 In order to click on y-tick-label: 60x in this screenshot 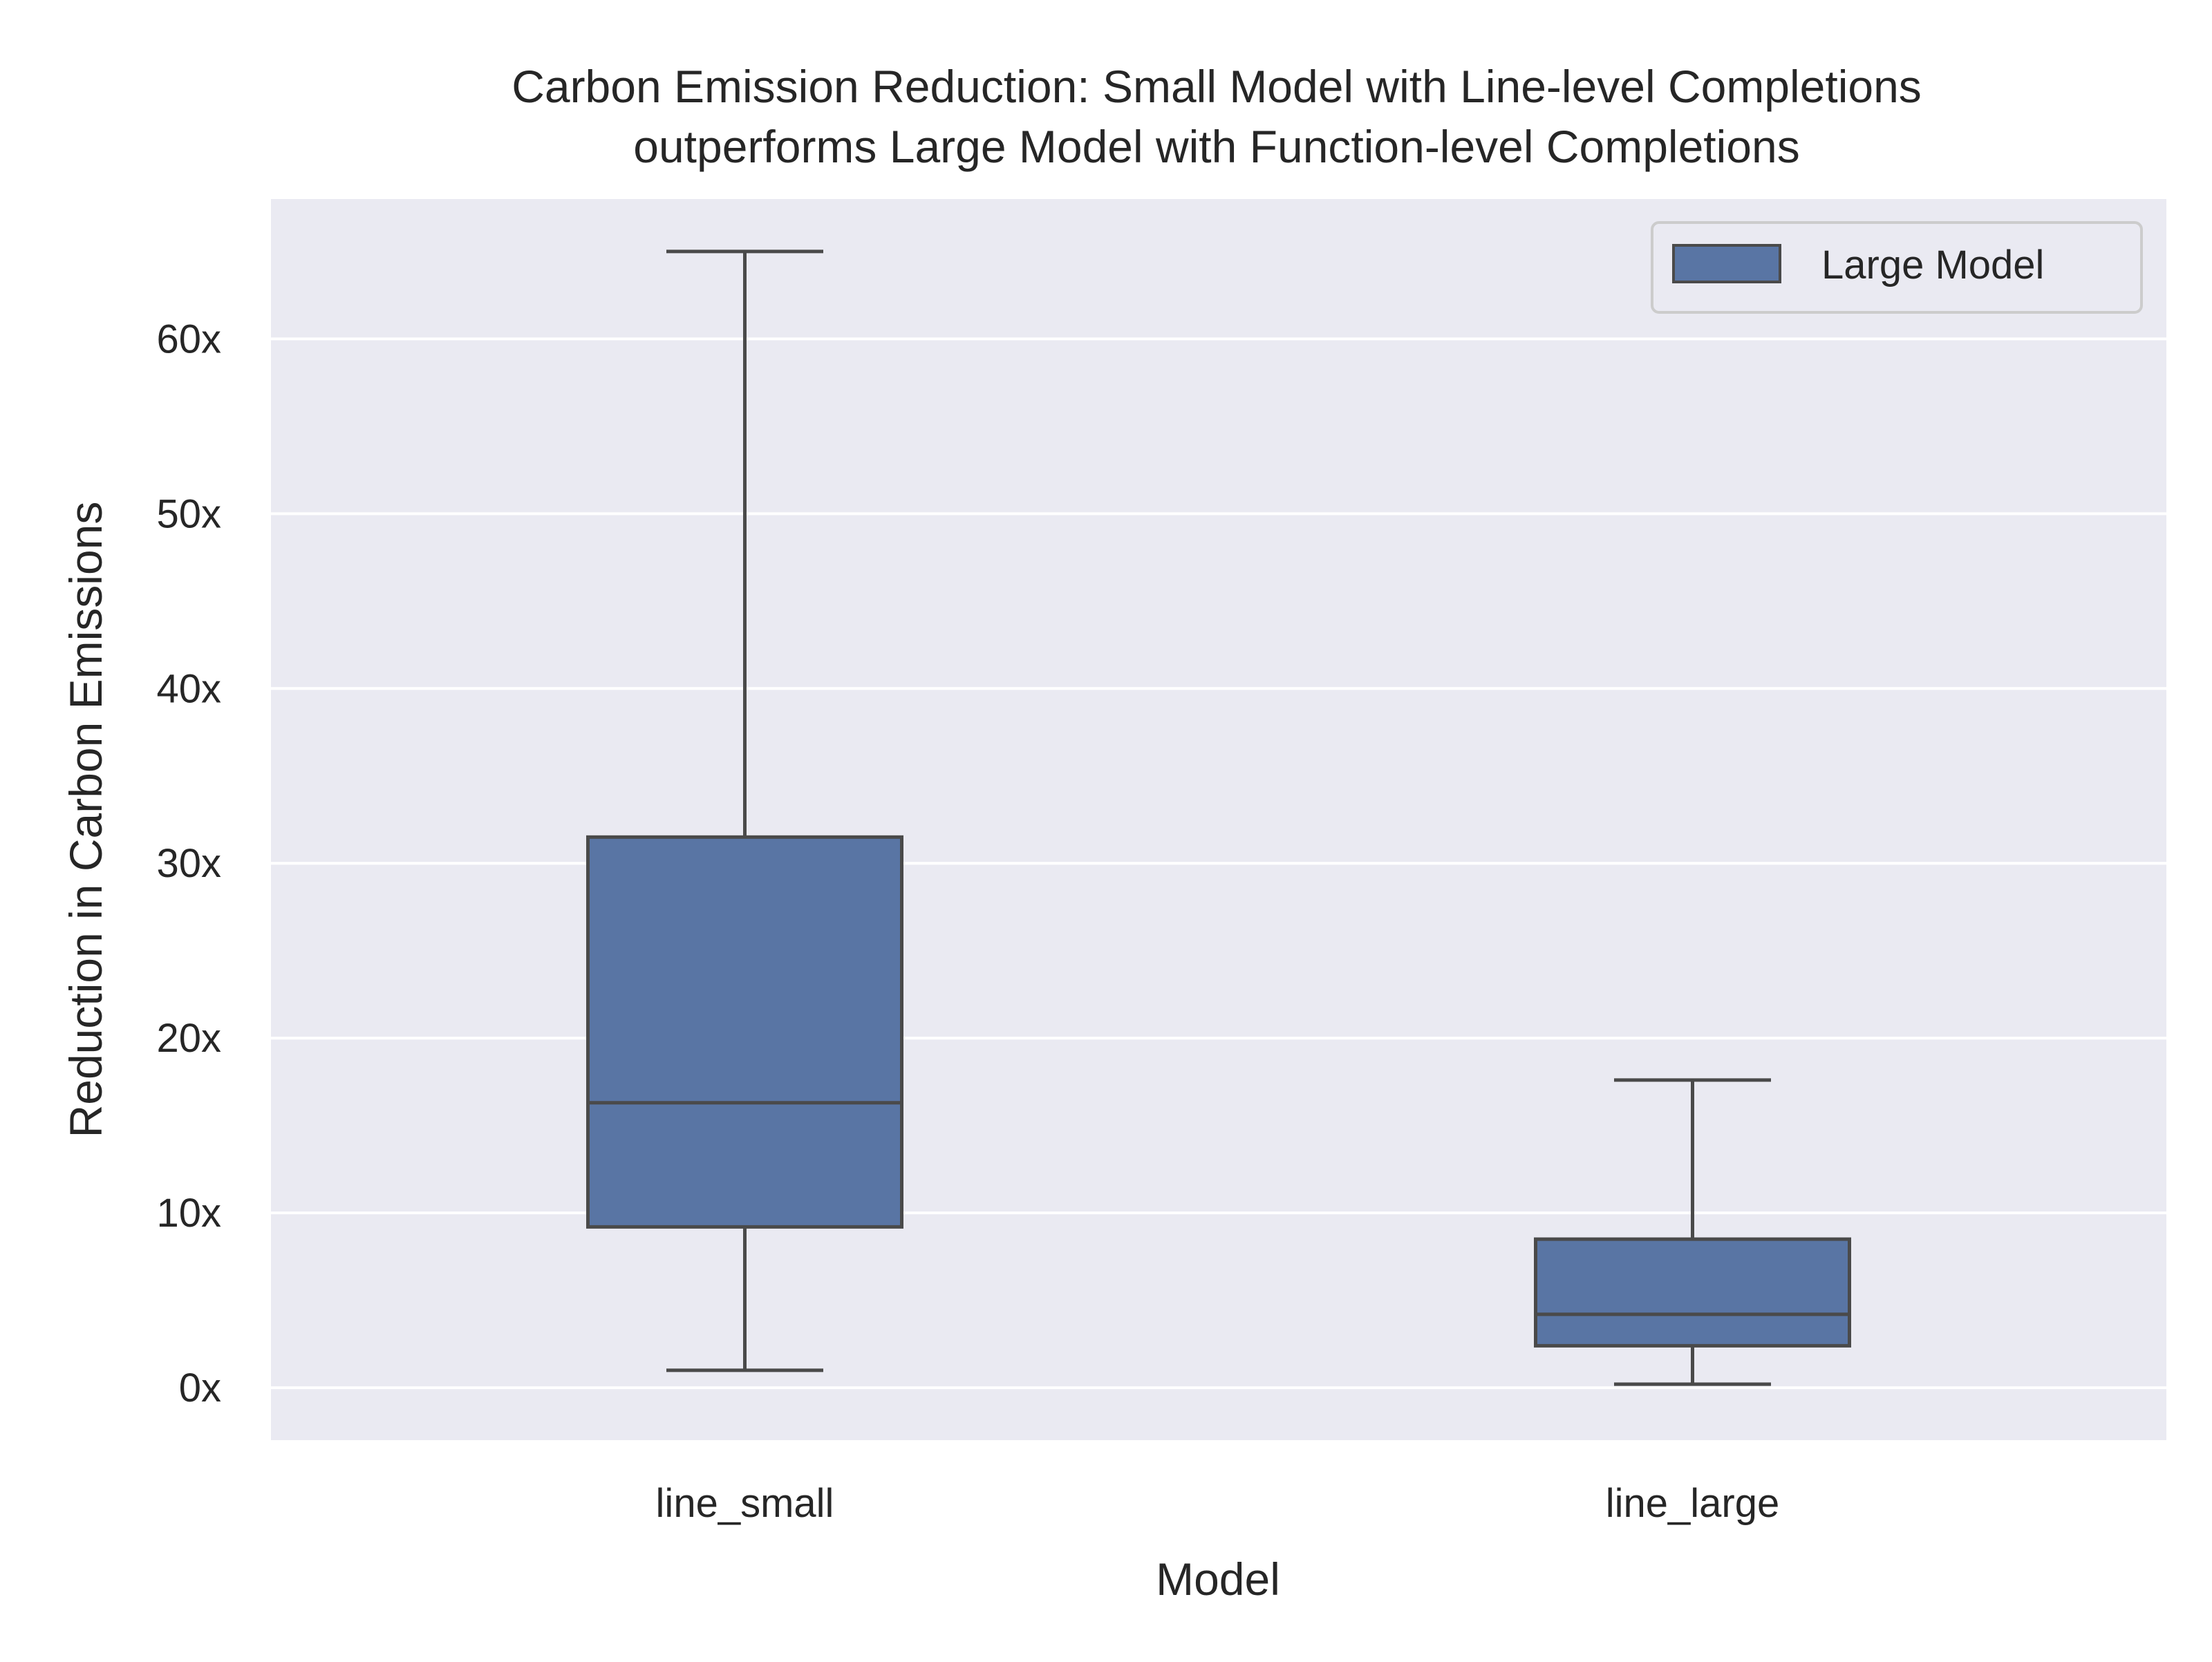, I will do `click(188, 339)`.